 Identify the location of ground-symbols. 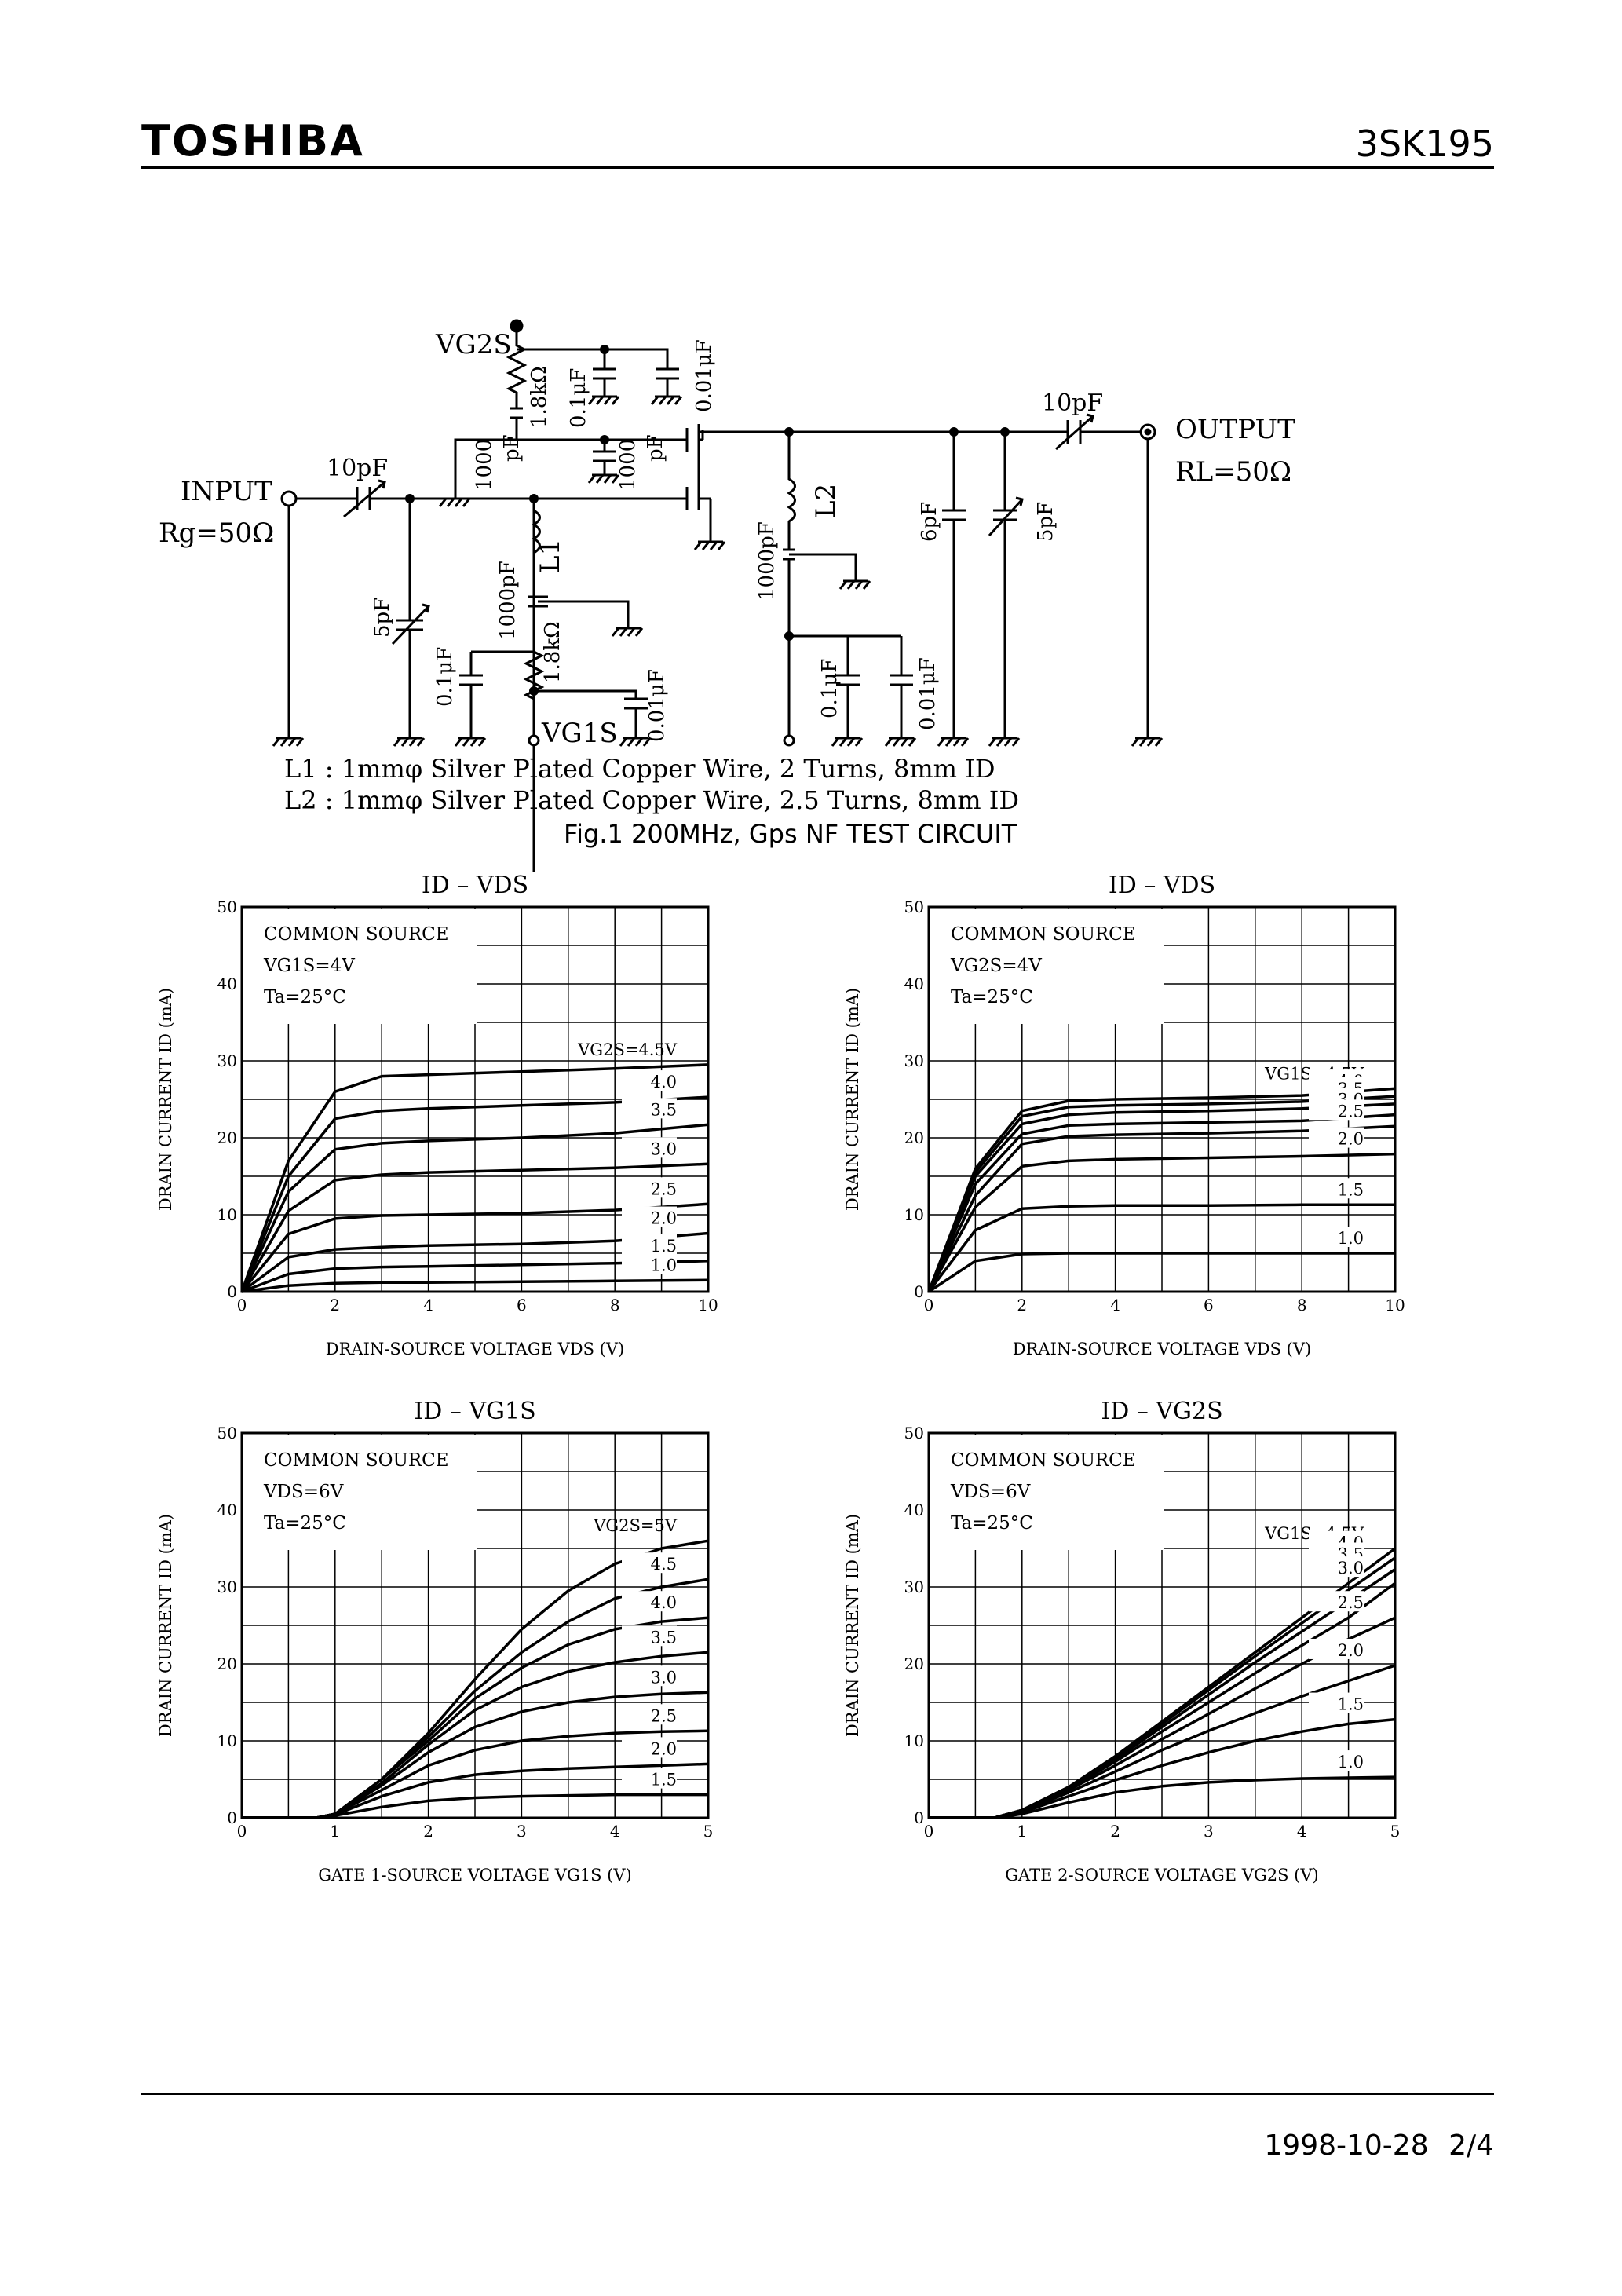
(718, 571).